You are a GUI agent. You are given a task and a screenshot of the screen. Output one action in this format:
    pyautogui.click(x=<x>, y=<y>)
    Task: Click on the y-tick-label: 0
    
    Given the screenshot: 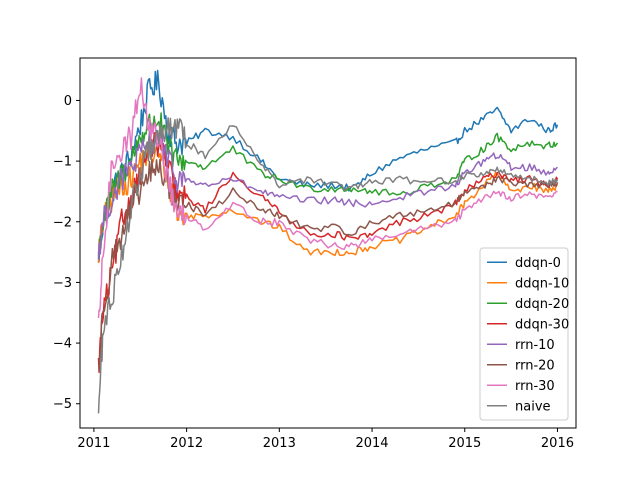 What is the action you would take?
    pyautogui.click(x=68, y=101)
    